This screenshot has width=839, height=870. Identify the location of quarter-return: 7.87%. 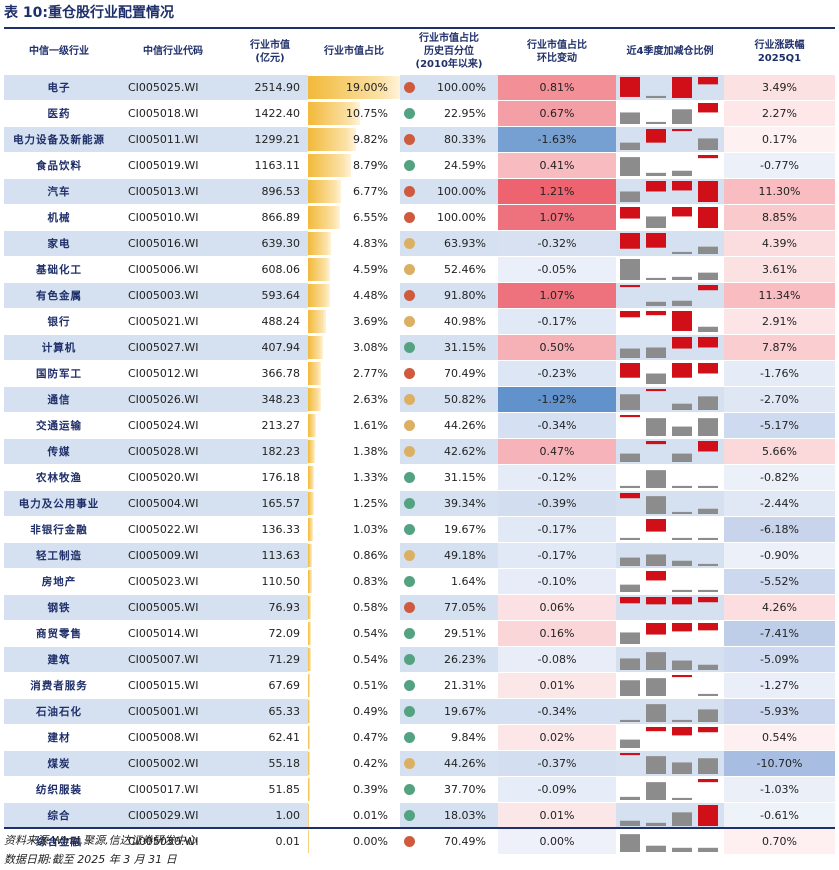
(779, 347).